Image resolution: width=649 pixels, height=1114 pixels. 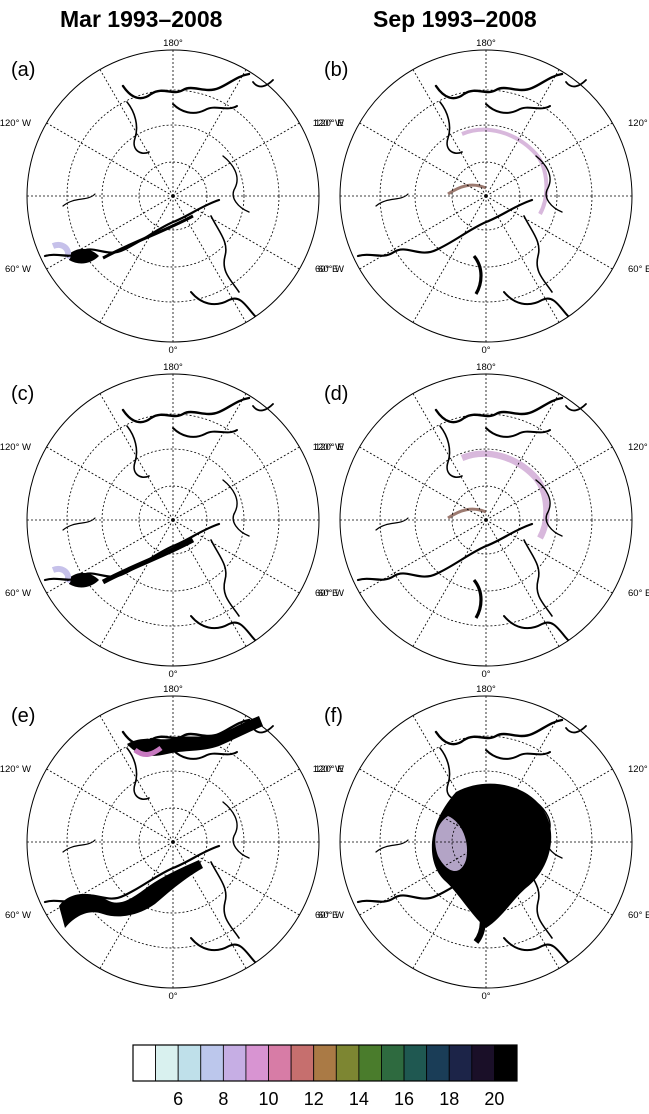 I want to click on colorbar-tick-label: 12, so click(x=314, y=1099).